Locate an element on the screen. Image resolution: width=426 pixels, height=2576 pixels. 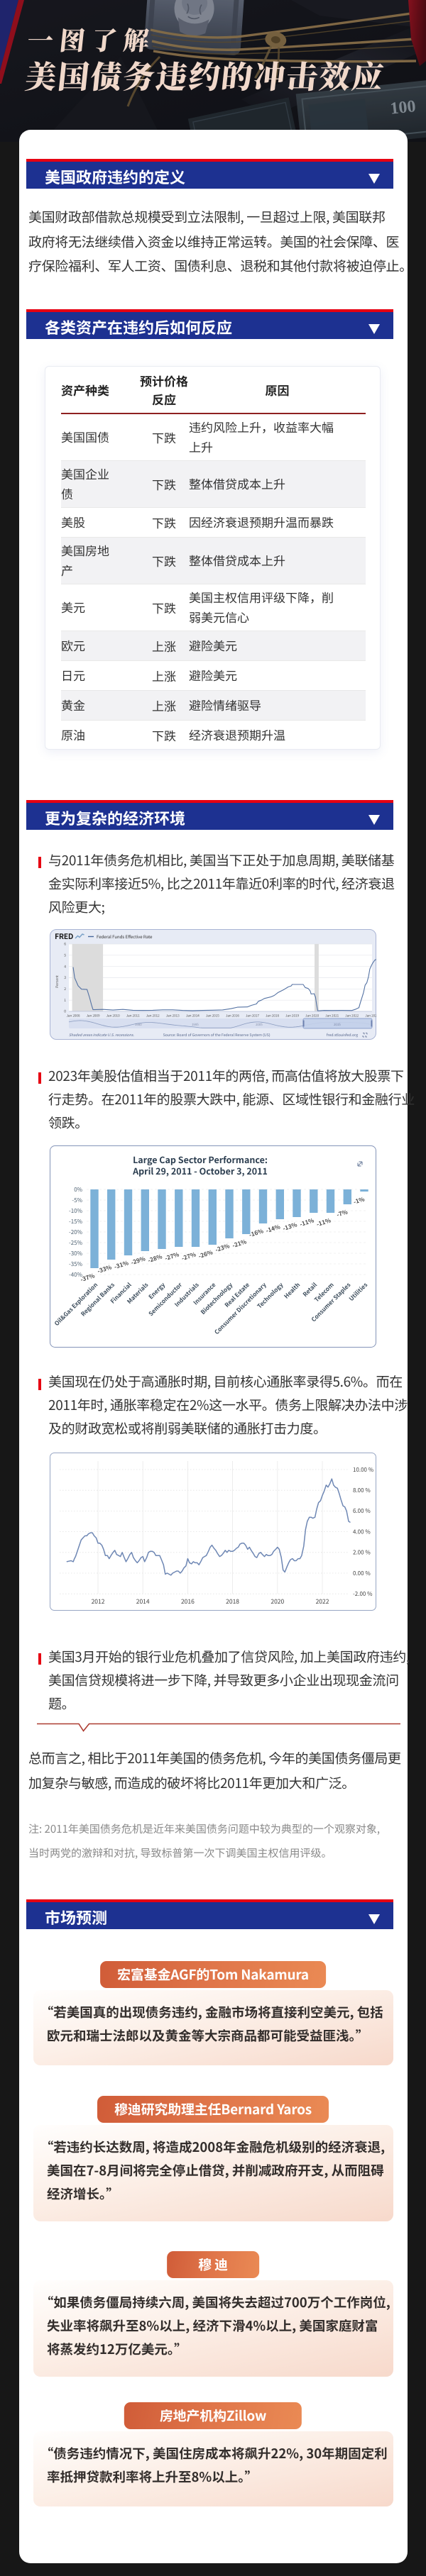
svg-text: 10.00 % is located at coordinates (363, 1470).